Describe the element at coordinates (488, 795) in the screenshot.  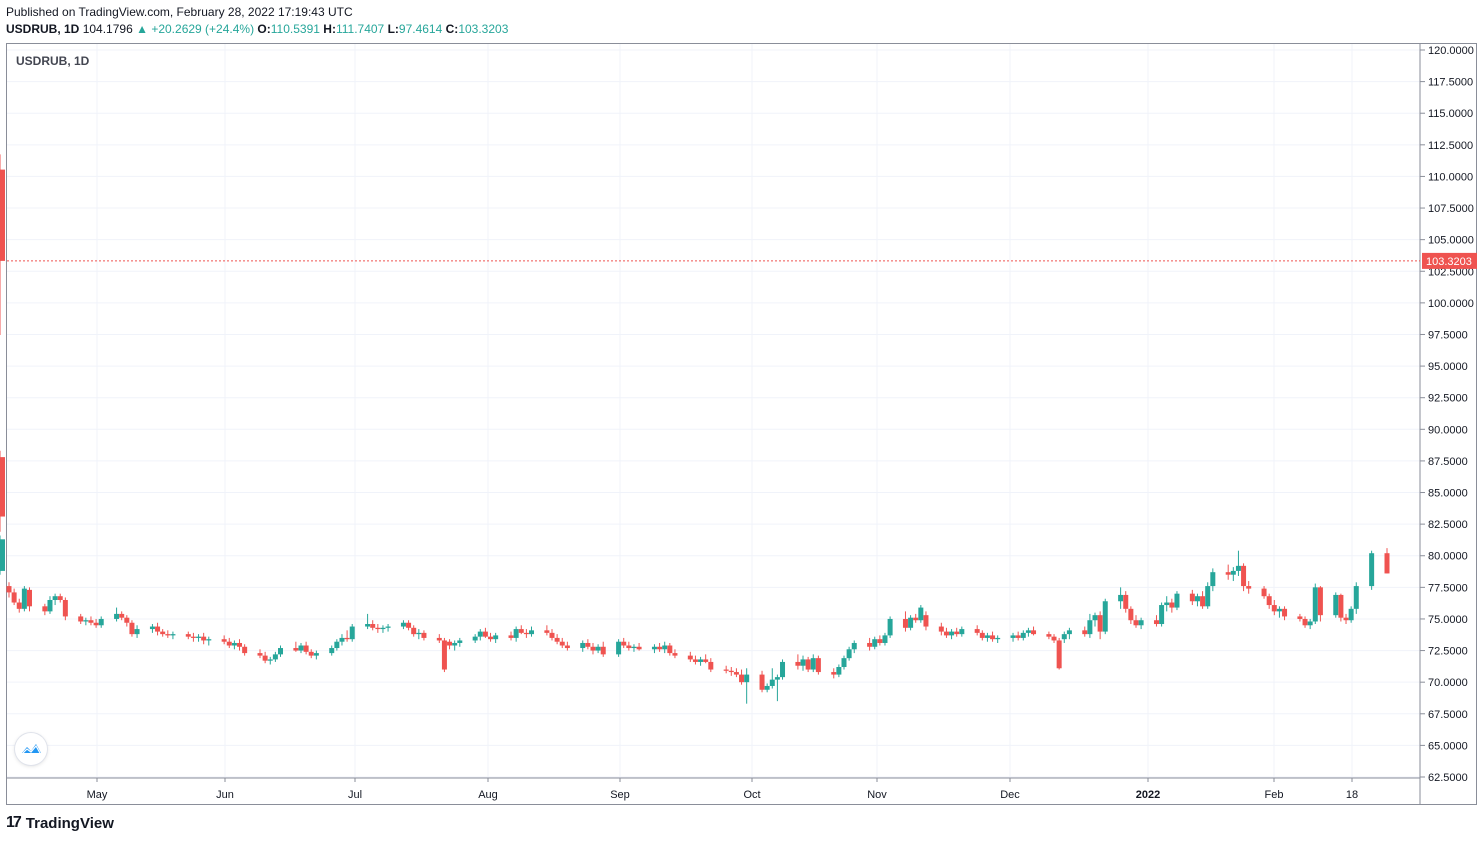
I see `x-tick-label: Aug` at that location.